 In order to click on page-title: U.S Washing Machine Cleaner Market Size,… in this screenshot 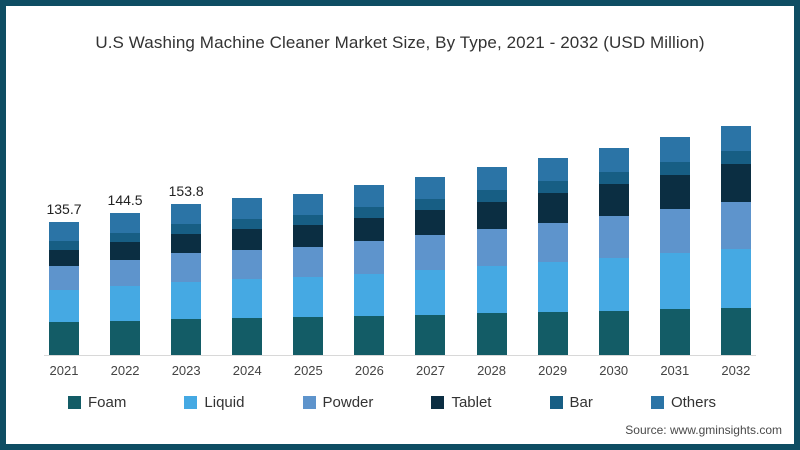, I will do `click(400, 42)`.